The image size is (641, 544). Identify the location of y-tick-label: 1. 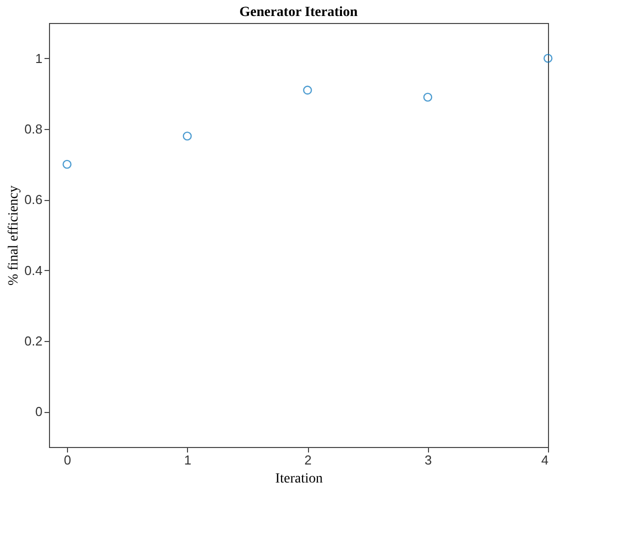
(38, 58).